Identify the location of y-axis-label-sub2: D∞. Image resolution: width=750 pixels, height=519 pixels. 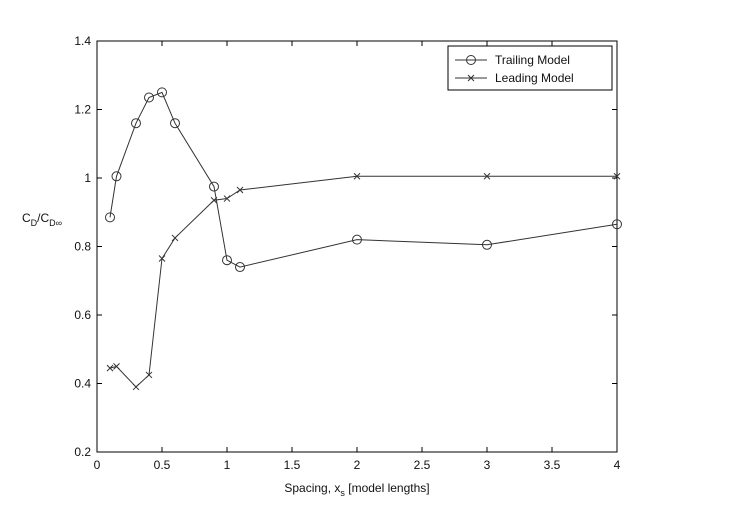
(55, 223).